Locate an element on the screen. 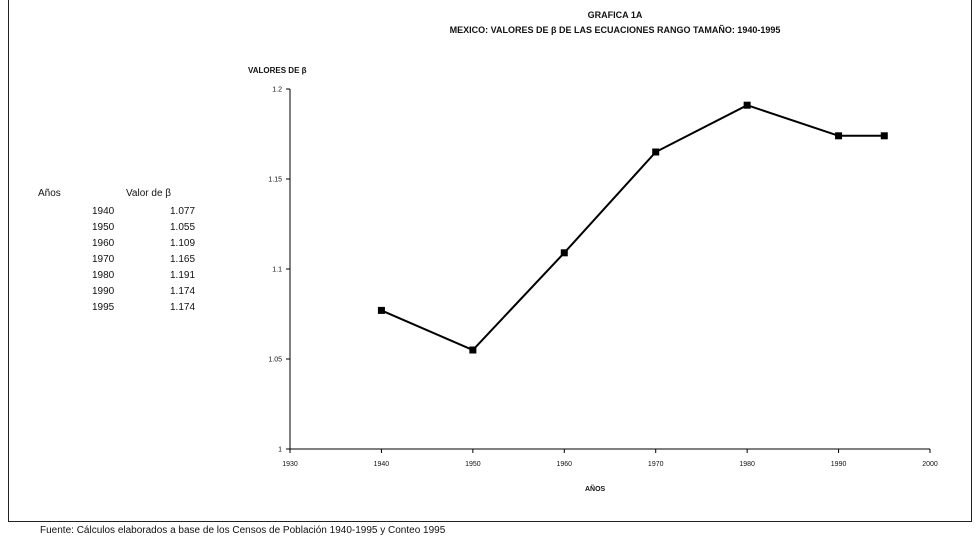 Image resolution: width=976 pixels, height=538 pixels. table-cell-year: 1980 is located at coordinates (103, 275).